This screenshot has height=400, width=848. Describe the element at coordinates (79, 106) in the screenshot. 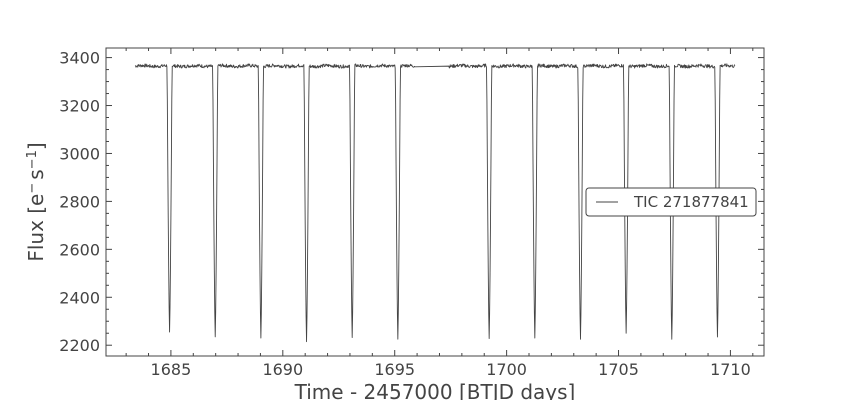

I see `y-tick-label: 3200` at that location.